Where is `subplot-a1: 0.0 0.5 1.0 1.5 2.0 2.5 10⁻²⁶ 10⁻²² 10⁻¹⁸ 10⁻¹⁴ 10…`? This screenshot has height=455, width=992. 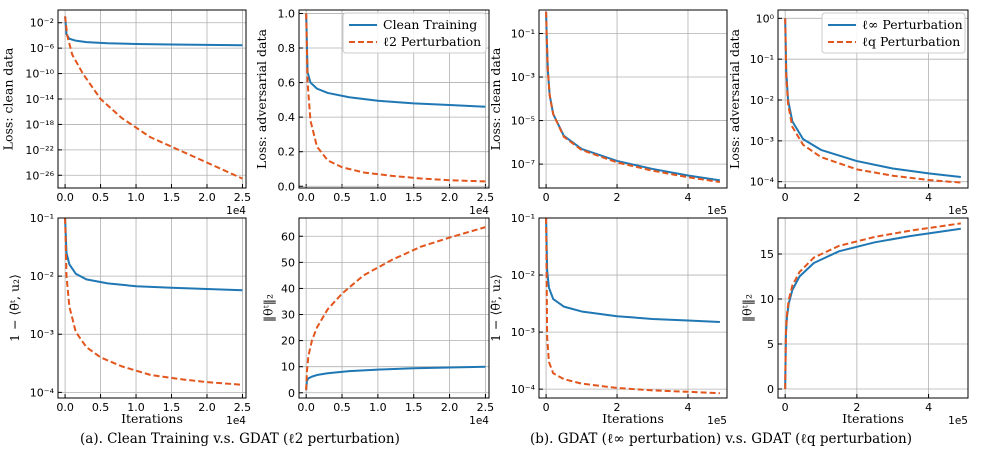
subplot-a1: 0.0 0.5 1.0 1.5 2.0 2.5 10⁻²⁶ 10⁻²² 10⁻¹⁸ 10⁻¹⁴ 10… is located at coordinates (126, 113).